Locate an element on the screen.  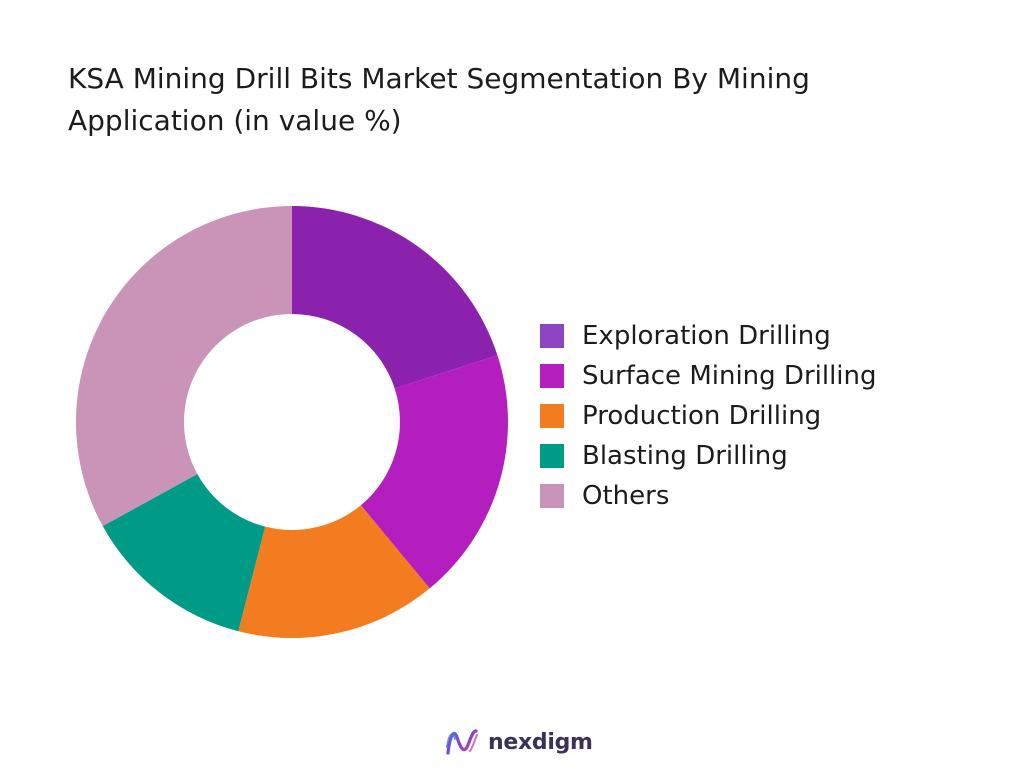
legend-label: Exploration Drilling is located at coordinates (706, 336).